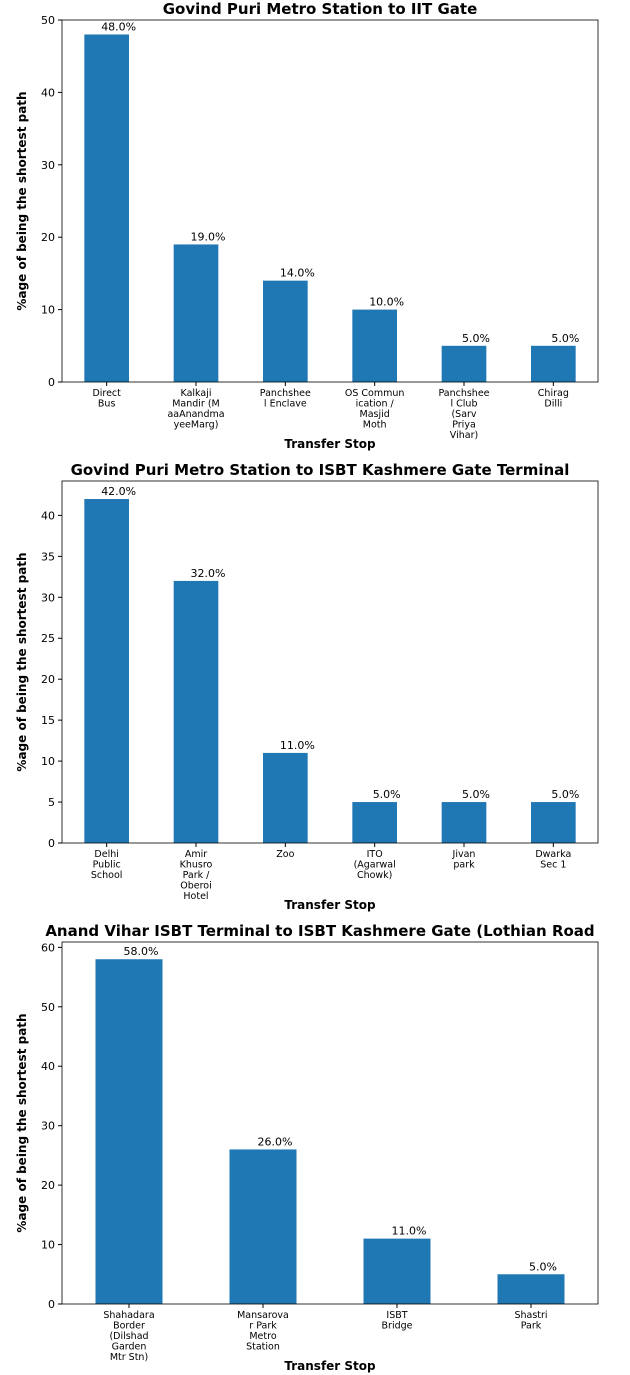 This screenshot has width=630, height=1375. I want to click on x-tick-label-line: OS Commun, so click(375, 393).